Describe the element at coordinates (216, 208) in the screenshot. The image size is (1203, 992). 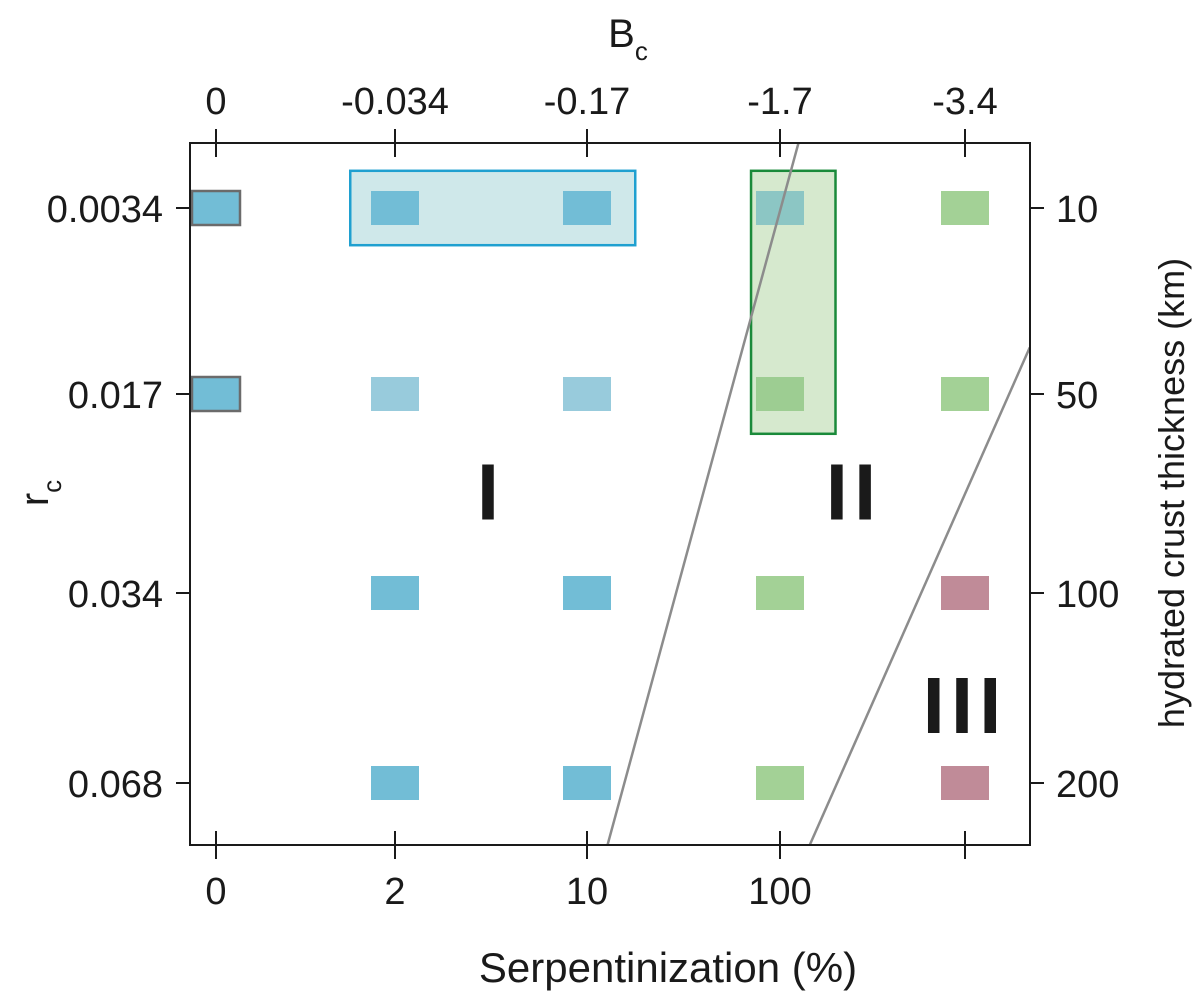
I see `data-point-r0-c0` at that location.